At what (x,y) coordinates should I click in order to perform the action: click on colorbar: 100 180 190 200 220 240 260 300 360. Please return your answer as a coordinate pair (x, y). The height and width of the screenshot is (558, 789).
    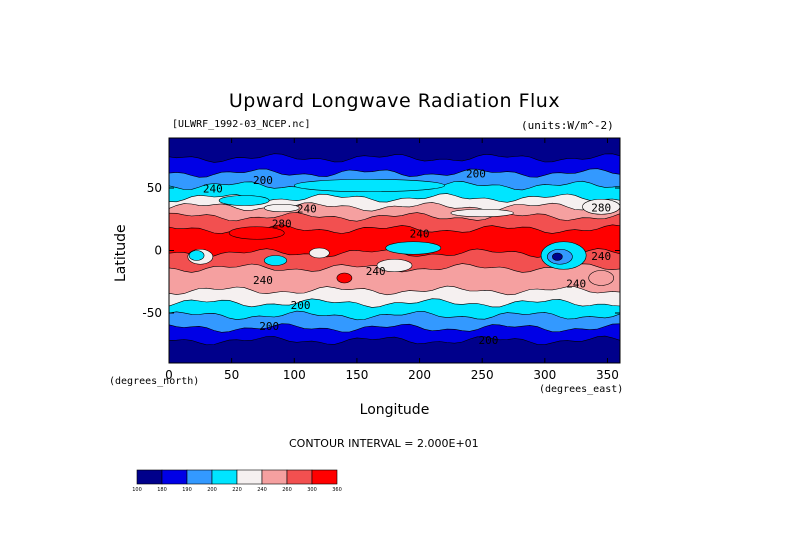
    Looking at the image, I should click on (237, 481).